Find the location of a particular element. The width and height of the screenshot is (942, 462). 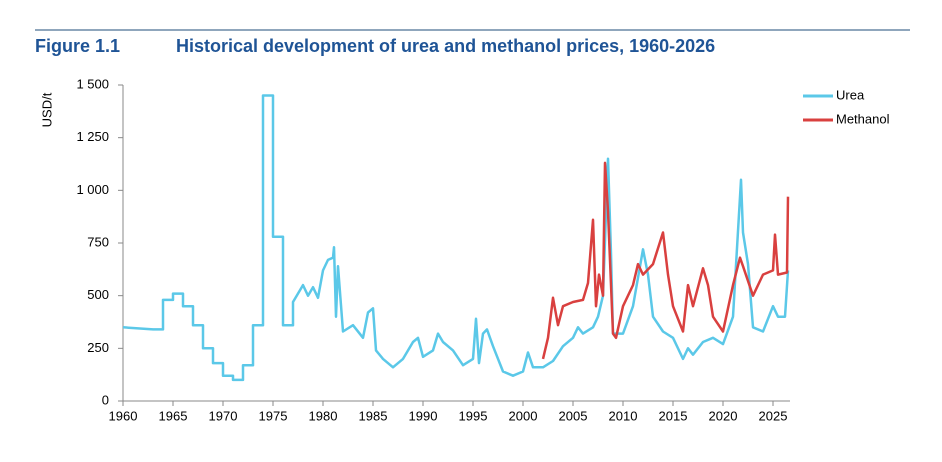

x-tick-label: 1975 is located at coordinates (273, 415).